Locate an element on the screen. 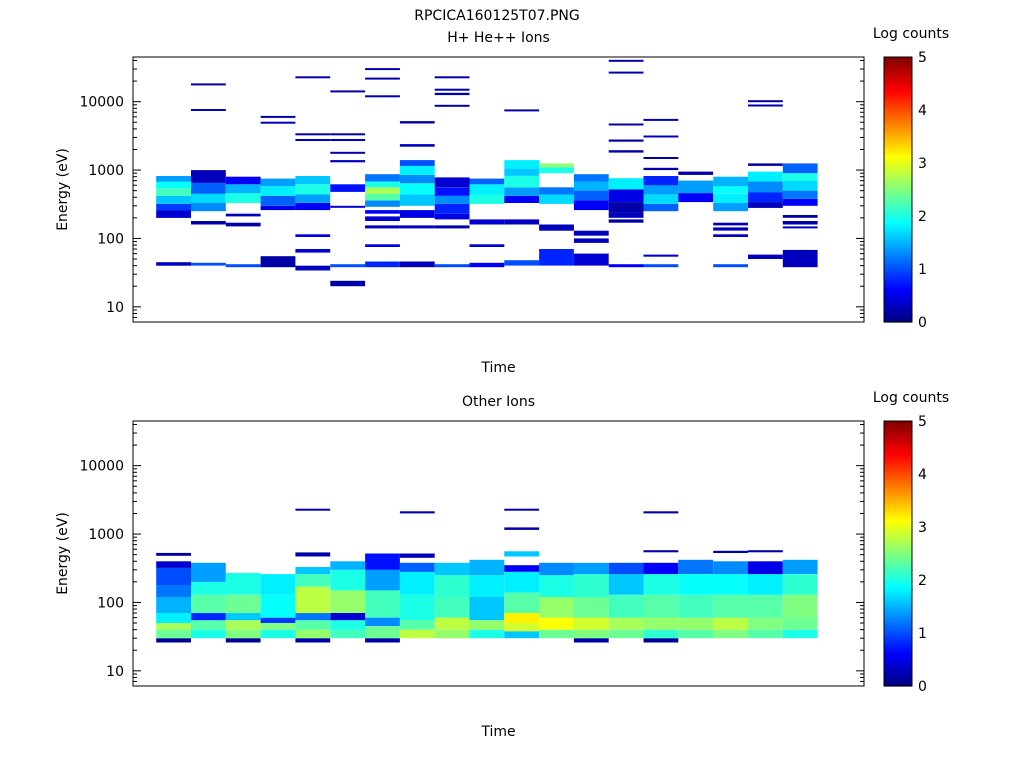 The height and width of the screenshot is (768, 1024). colorbar-tick-label: 4 is located at coordinates (922, 111).